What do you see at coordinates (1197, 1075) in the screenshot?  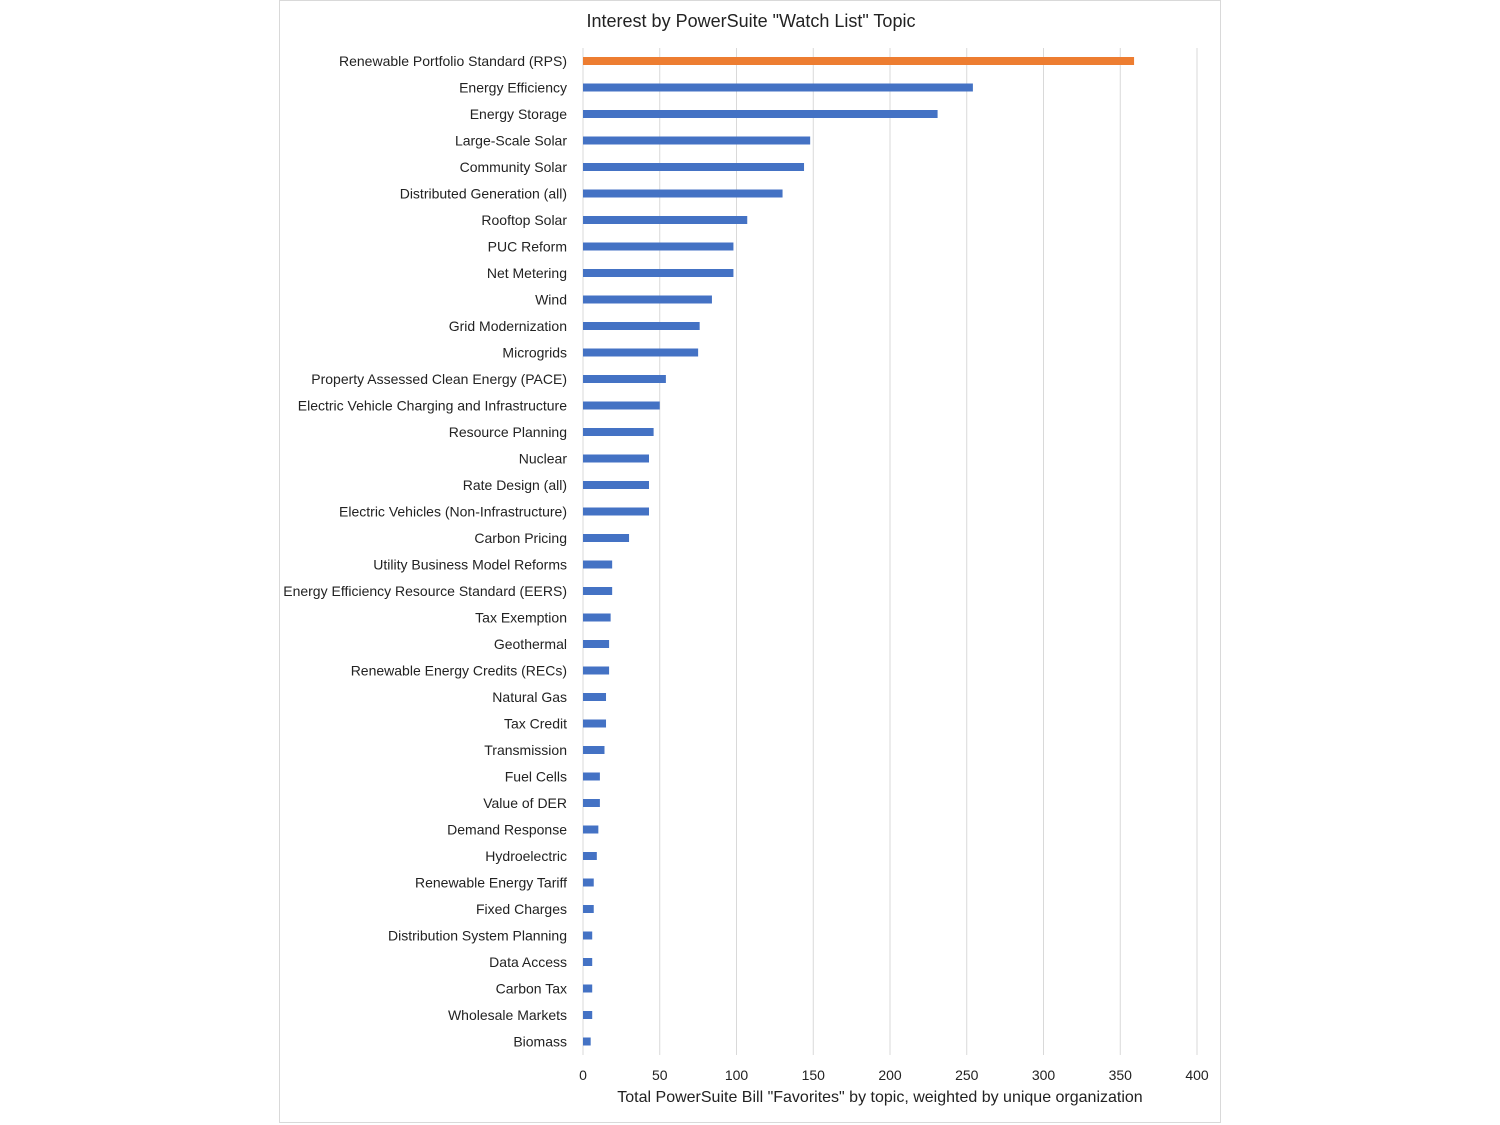 I see `x-tick-label: 400` at bounding box center [1197, 1075].